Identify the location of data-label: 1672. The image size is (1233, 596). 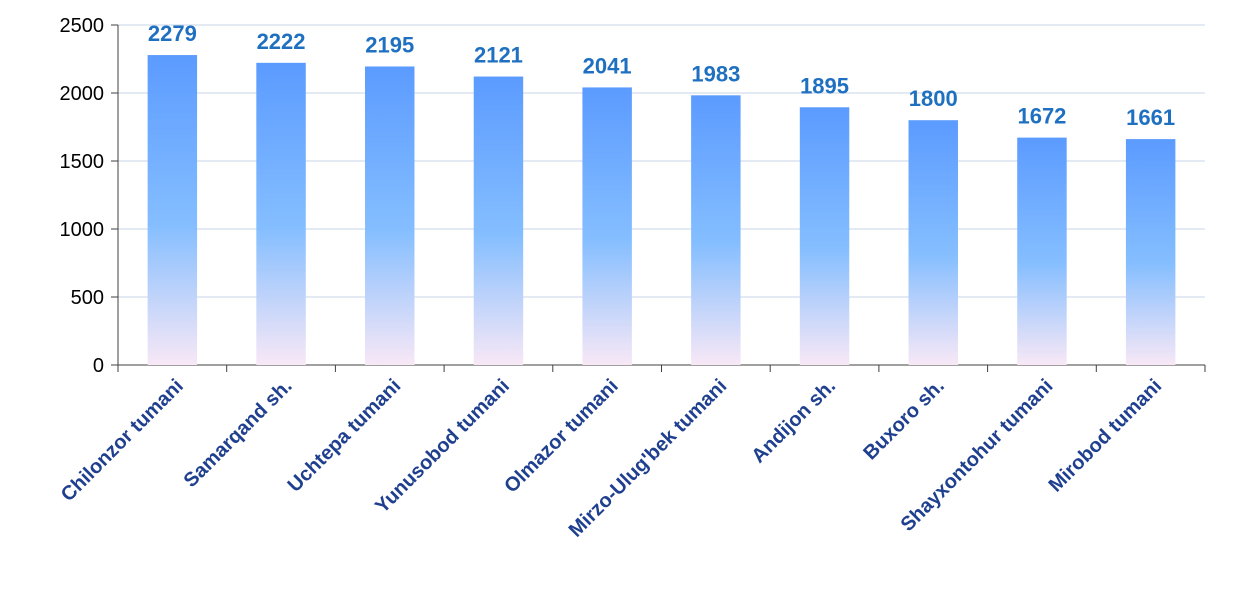
(1041, 116).